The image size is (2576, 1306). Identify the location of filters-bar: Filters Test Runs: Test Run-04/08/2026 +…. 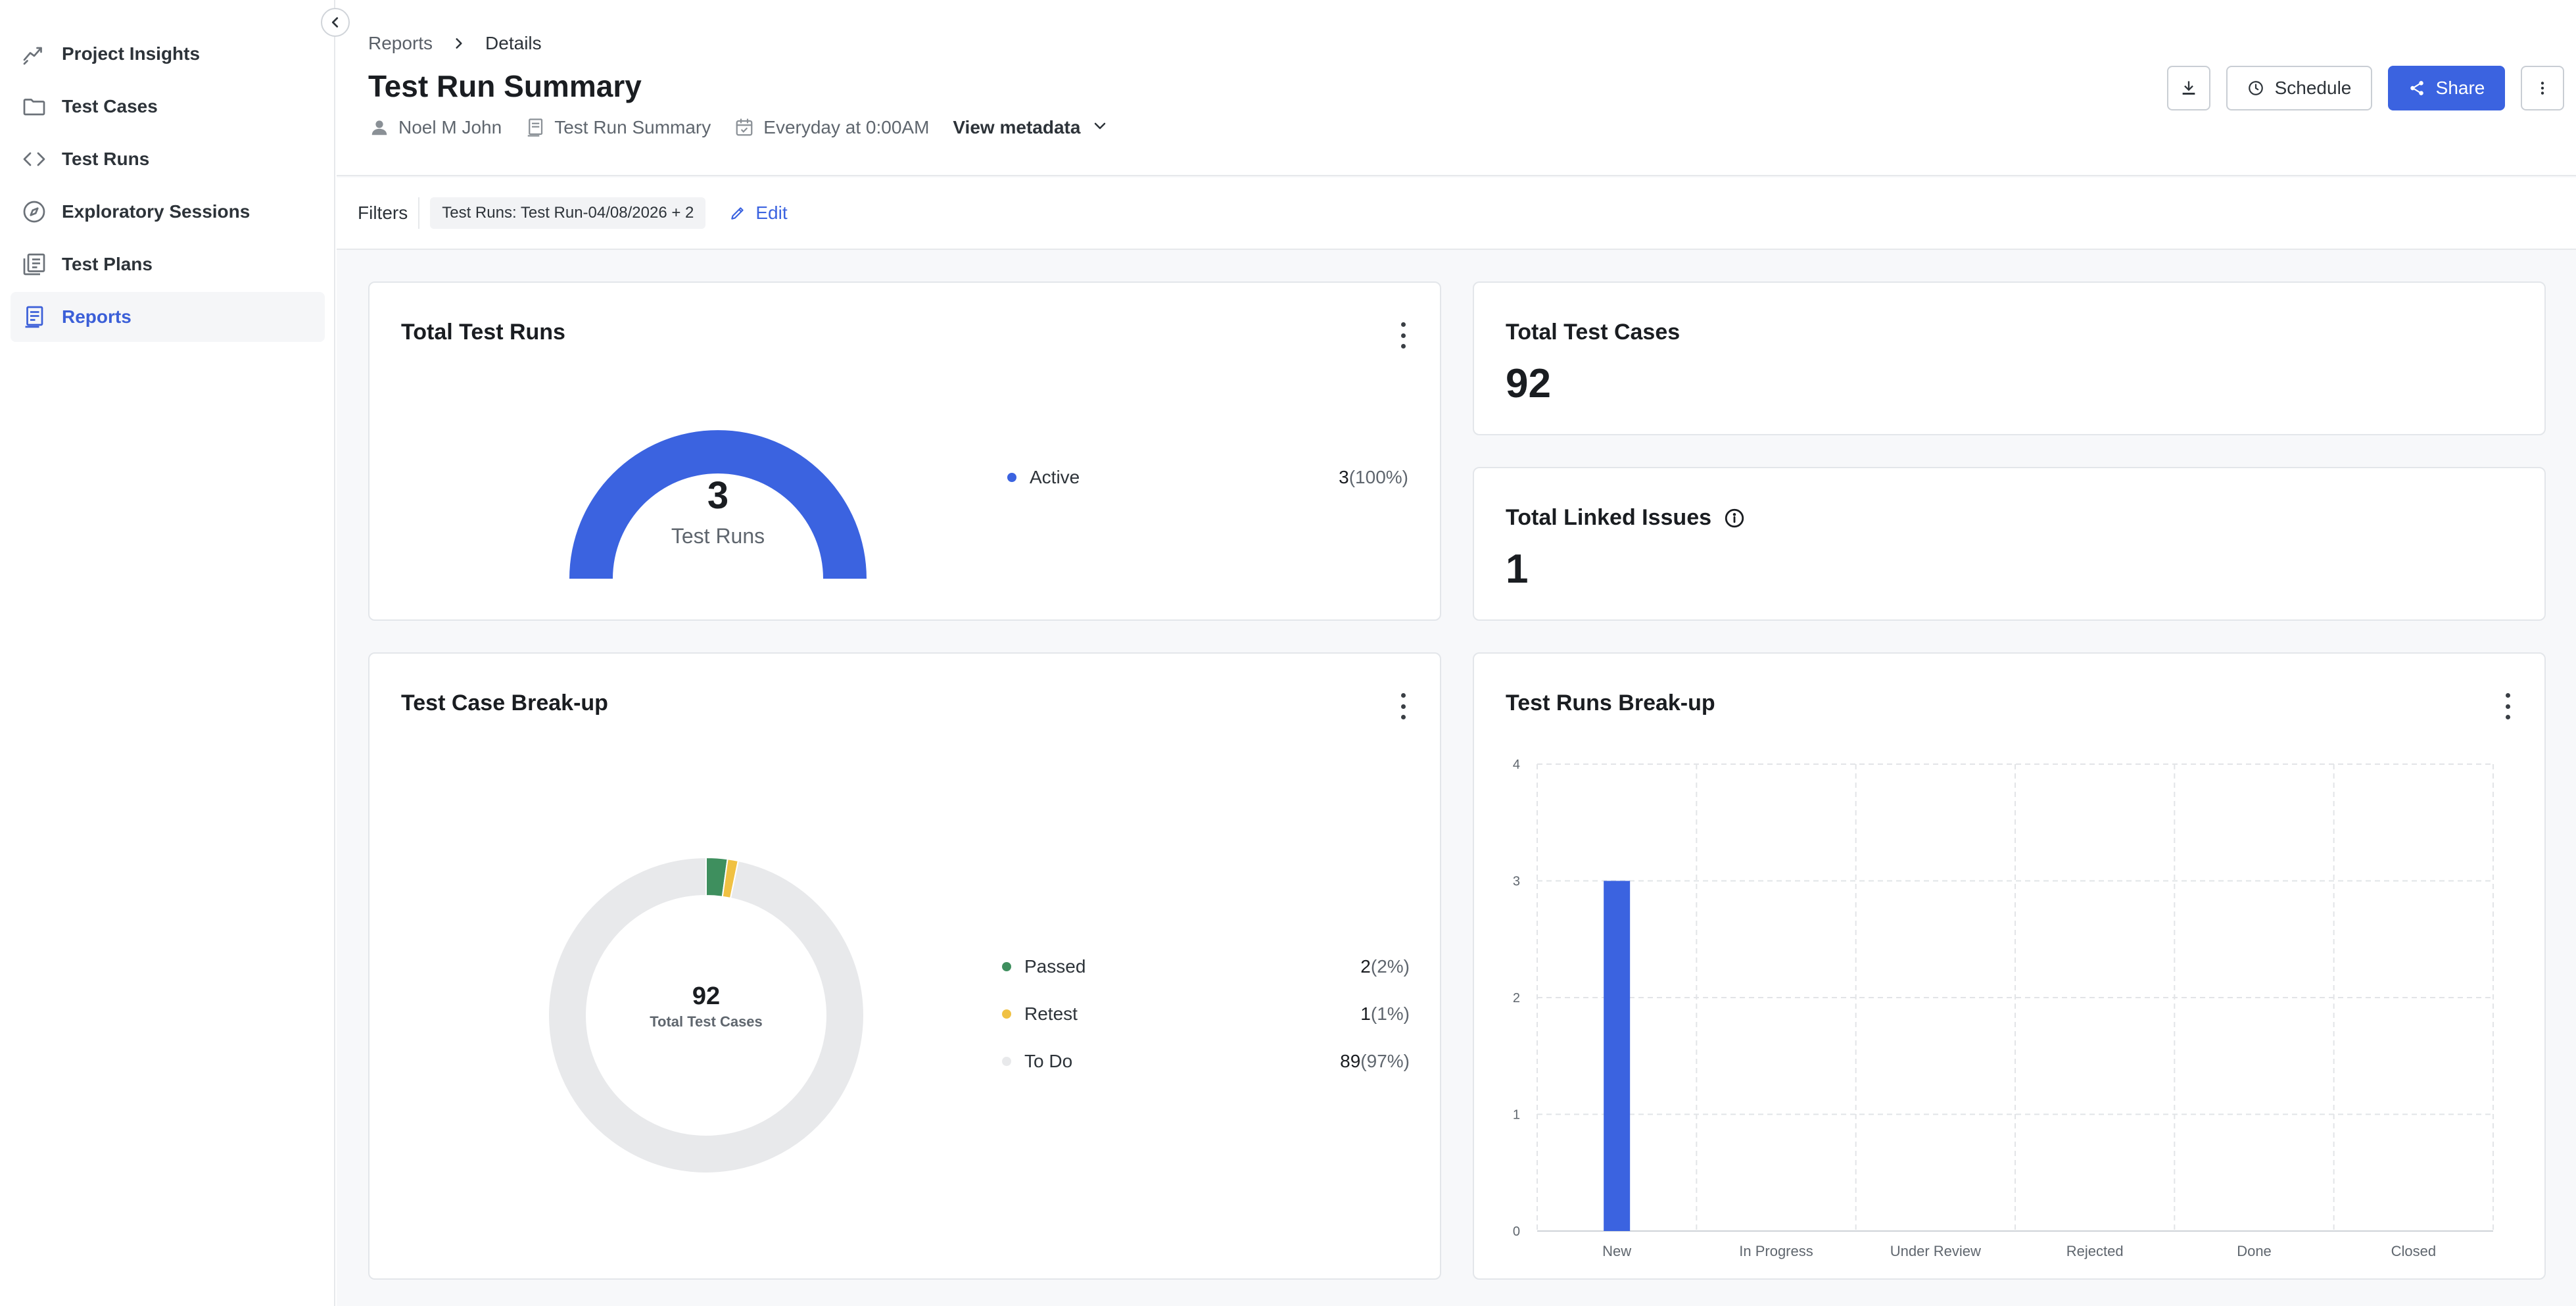
(1457, 214).